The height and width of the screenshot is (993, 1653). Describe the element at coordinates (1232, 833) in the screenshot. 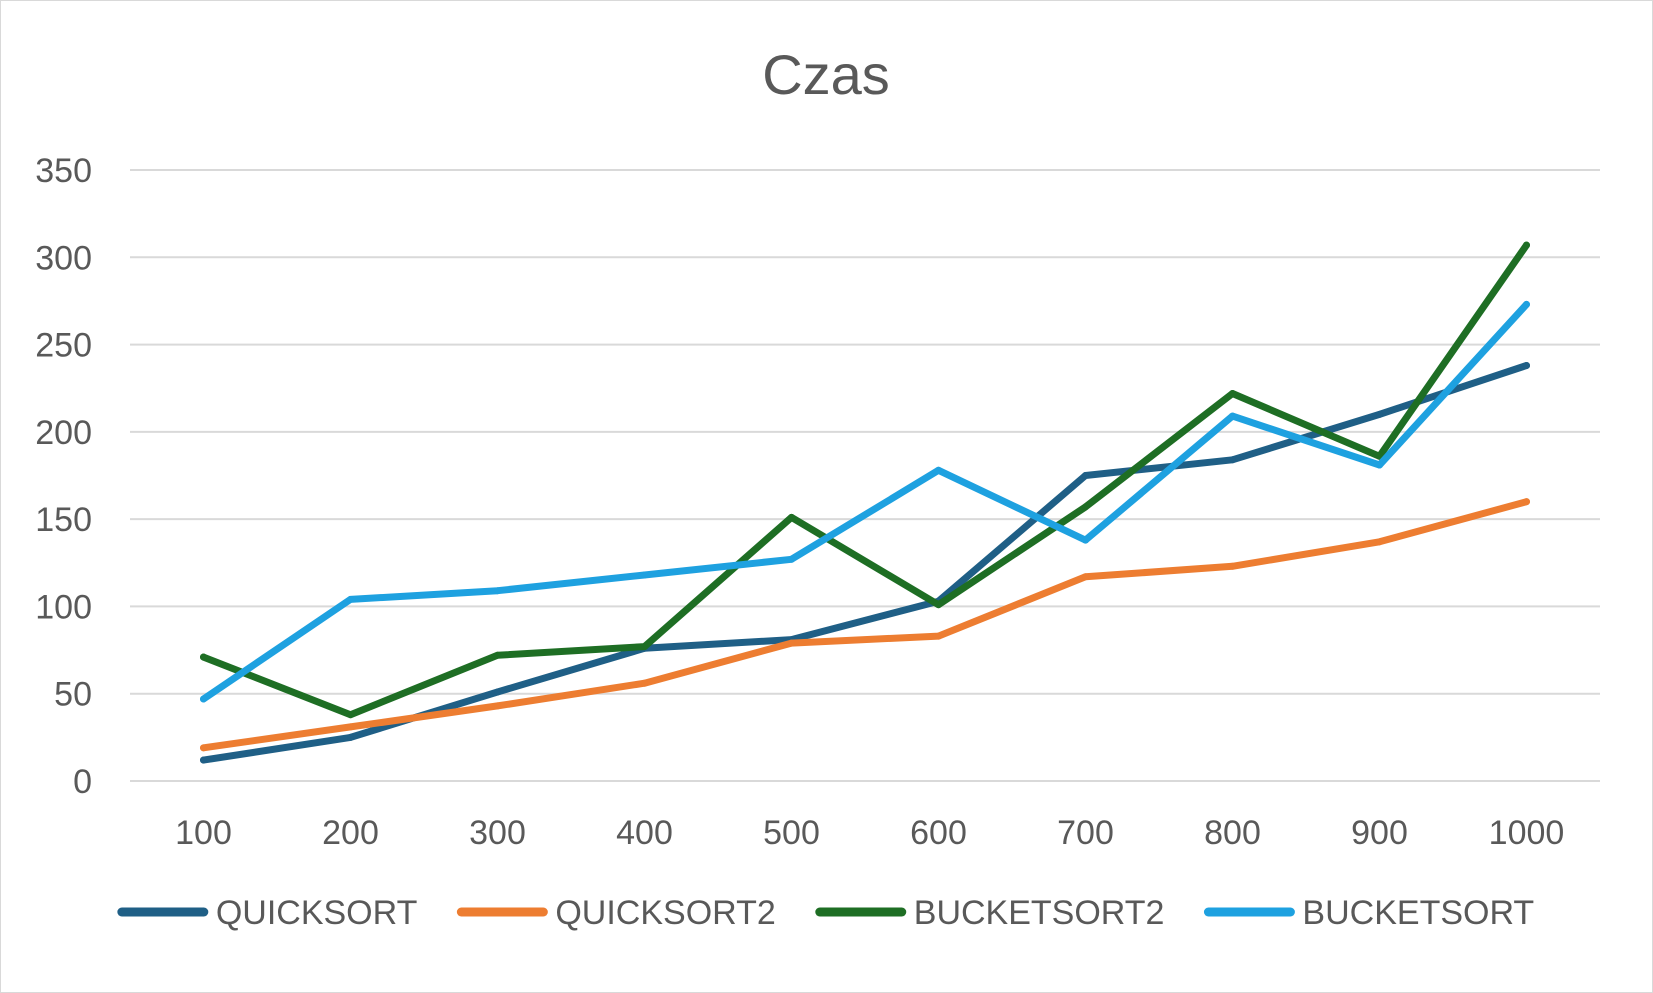

I see `x-tick-label: 800` at that location.